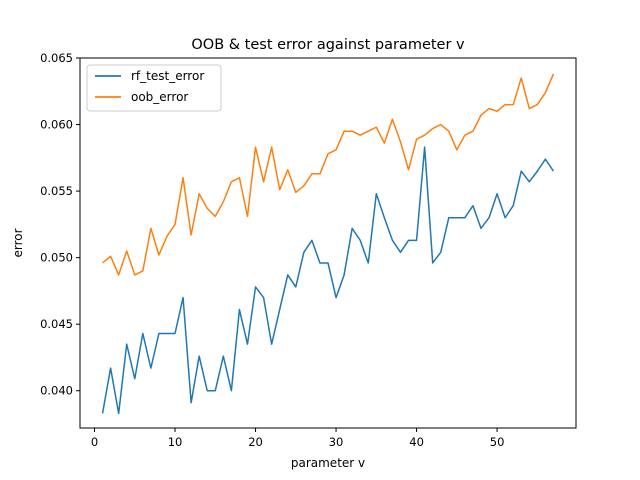 The image size is (640, 480). I want to click on y-axis-label: error, so click(18, 242).